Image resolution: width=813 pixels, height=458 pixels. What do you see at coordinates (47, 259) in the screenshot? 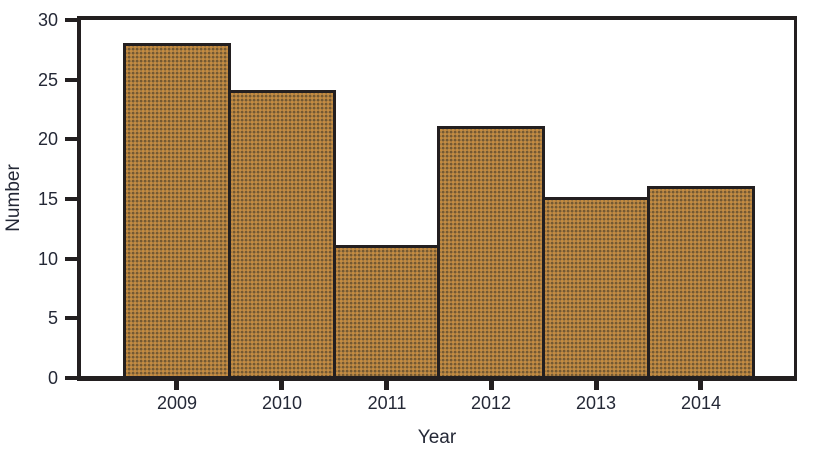
I see `y-tick-label: 10` at bounding box center [47, 259].